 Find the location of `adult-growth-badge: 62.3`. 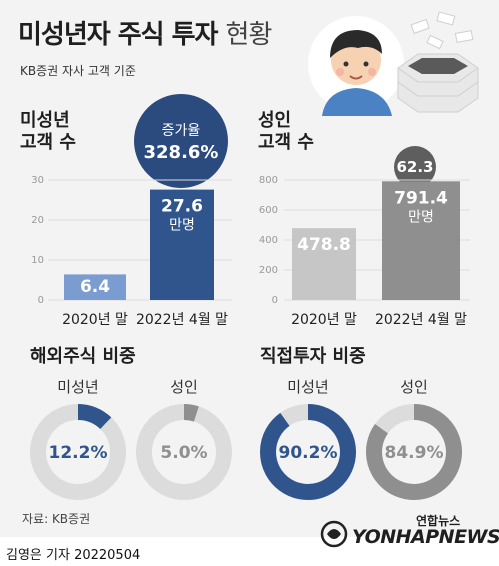

adult-growth-badge: 62.3 is located at coordinates (415, 167).